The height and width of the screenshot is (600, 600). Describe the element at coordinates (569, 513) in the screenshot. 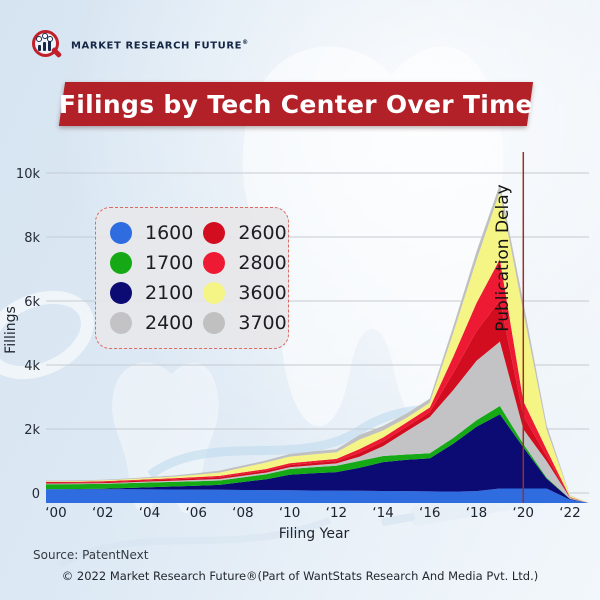

I see `x-tick-label: ‘22` at that location.